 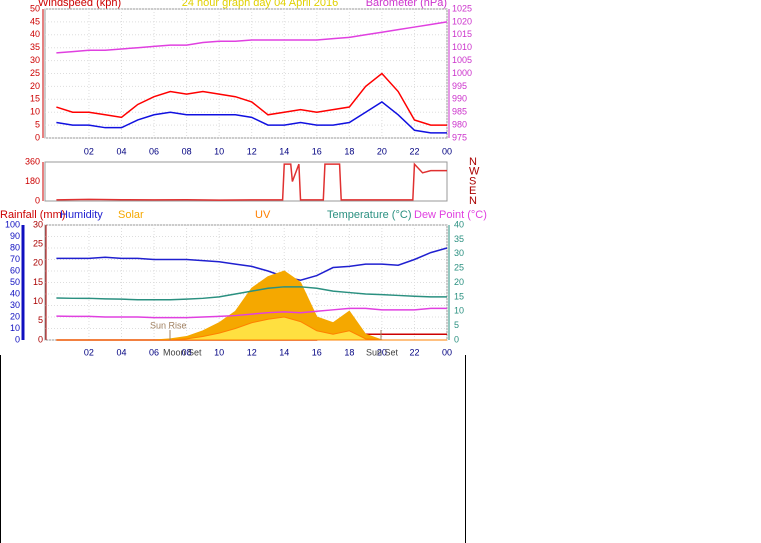 I want to click on y-tick-label: 45, so click(x=35, y=21).